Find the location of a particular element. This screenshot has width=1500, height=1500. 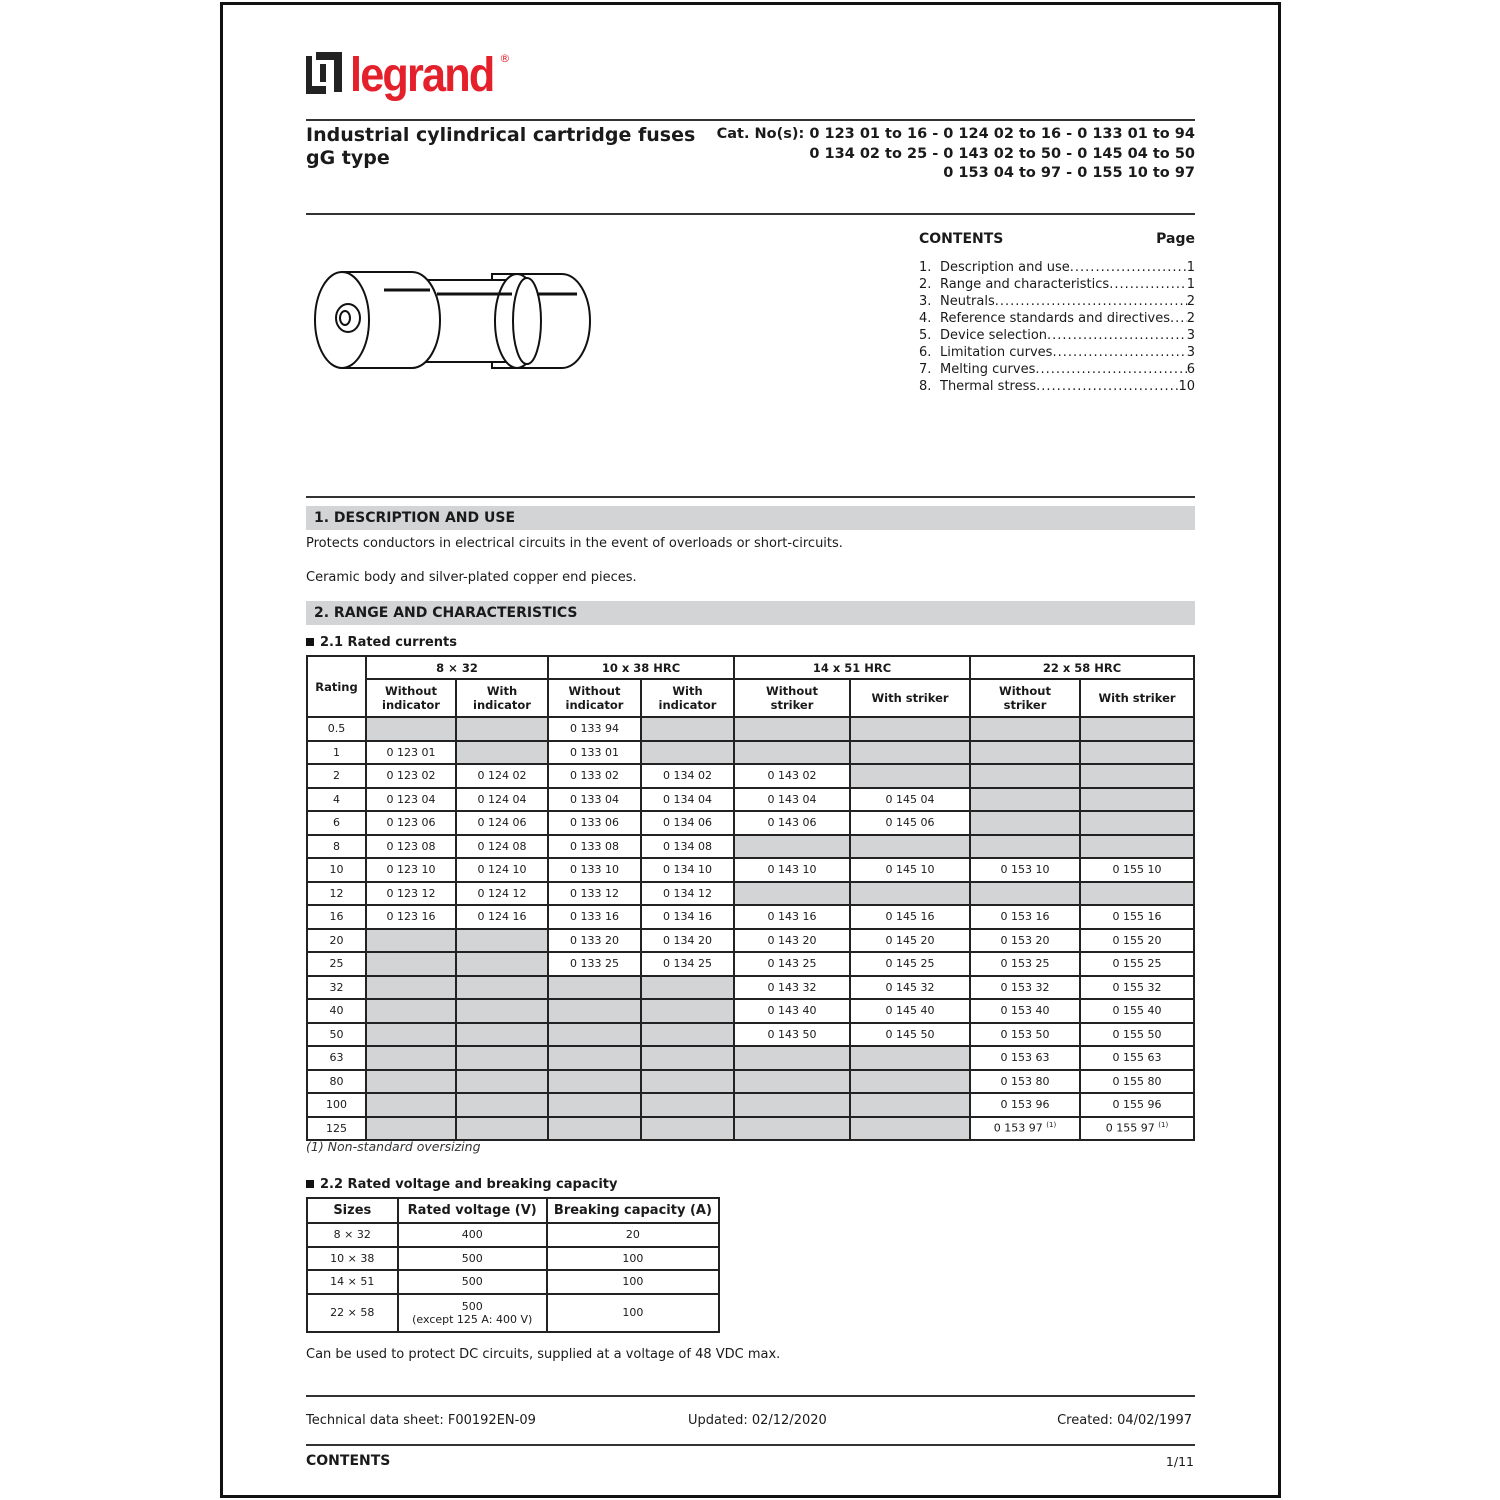

catalog-number-cell: 0 143 04 is located at coordinates (792, 799).